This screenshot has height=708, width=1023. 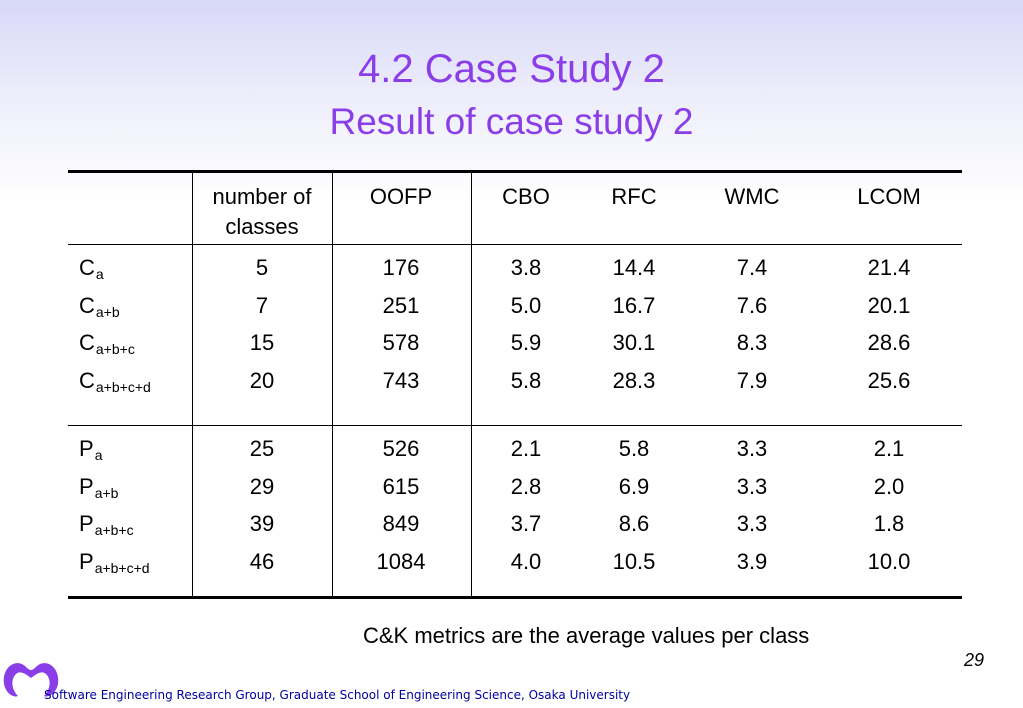 I want to click on column-header-wmc: WMC, so click(x=752, y=197).